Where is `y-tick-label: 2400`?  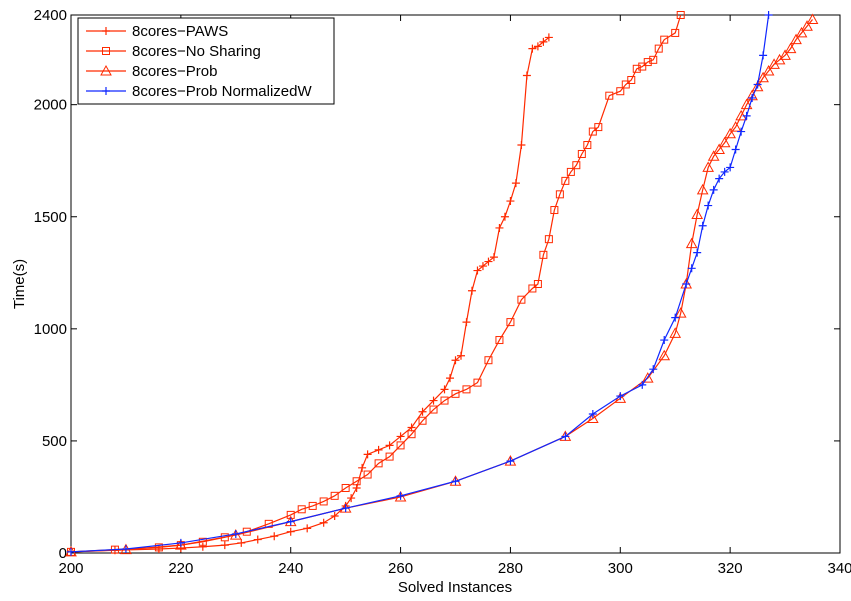
y-tick-label: 2400 is located at coordinates (50, 15).